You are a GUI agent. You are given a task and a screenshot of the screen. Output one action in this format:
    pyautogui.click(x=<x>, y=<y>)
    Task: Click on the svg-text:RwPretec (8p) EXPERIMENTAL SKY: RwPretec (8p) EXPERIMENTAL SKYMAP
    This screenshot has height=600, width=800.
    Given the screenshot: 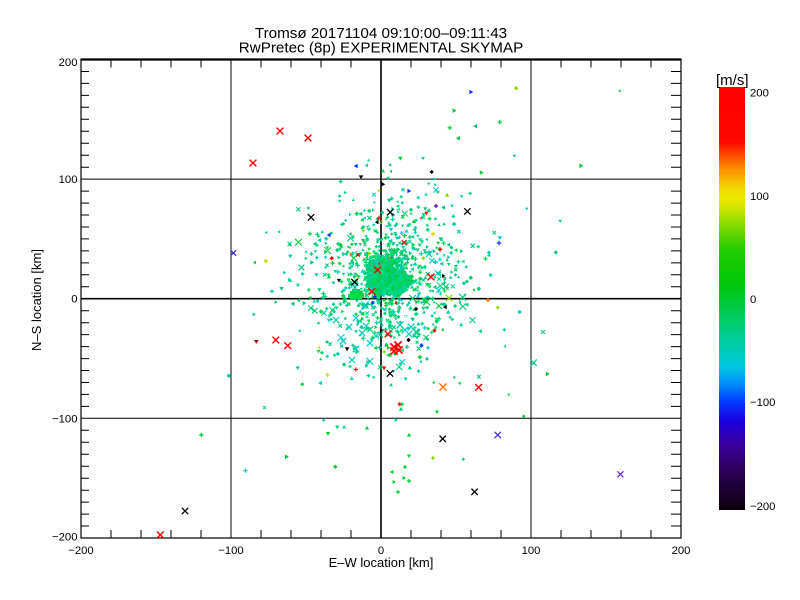 What is the action you would take?
    pyautogui.click(x=381, y=48)
    